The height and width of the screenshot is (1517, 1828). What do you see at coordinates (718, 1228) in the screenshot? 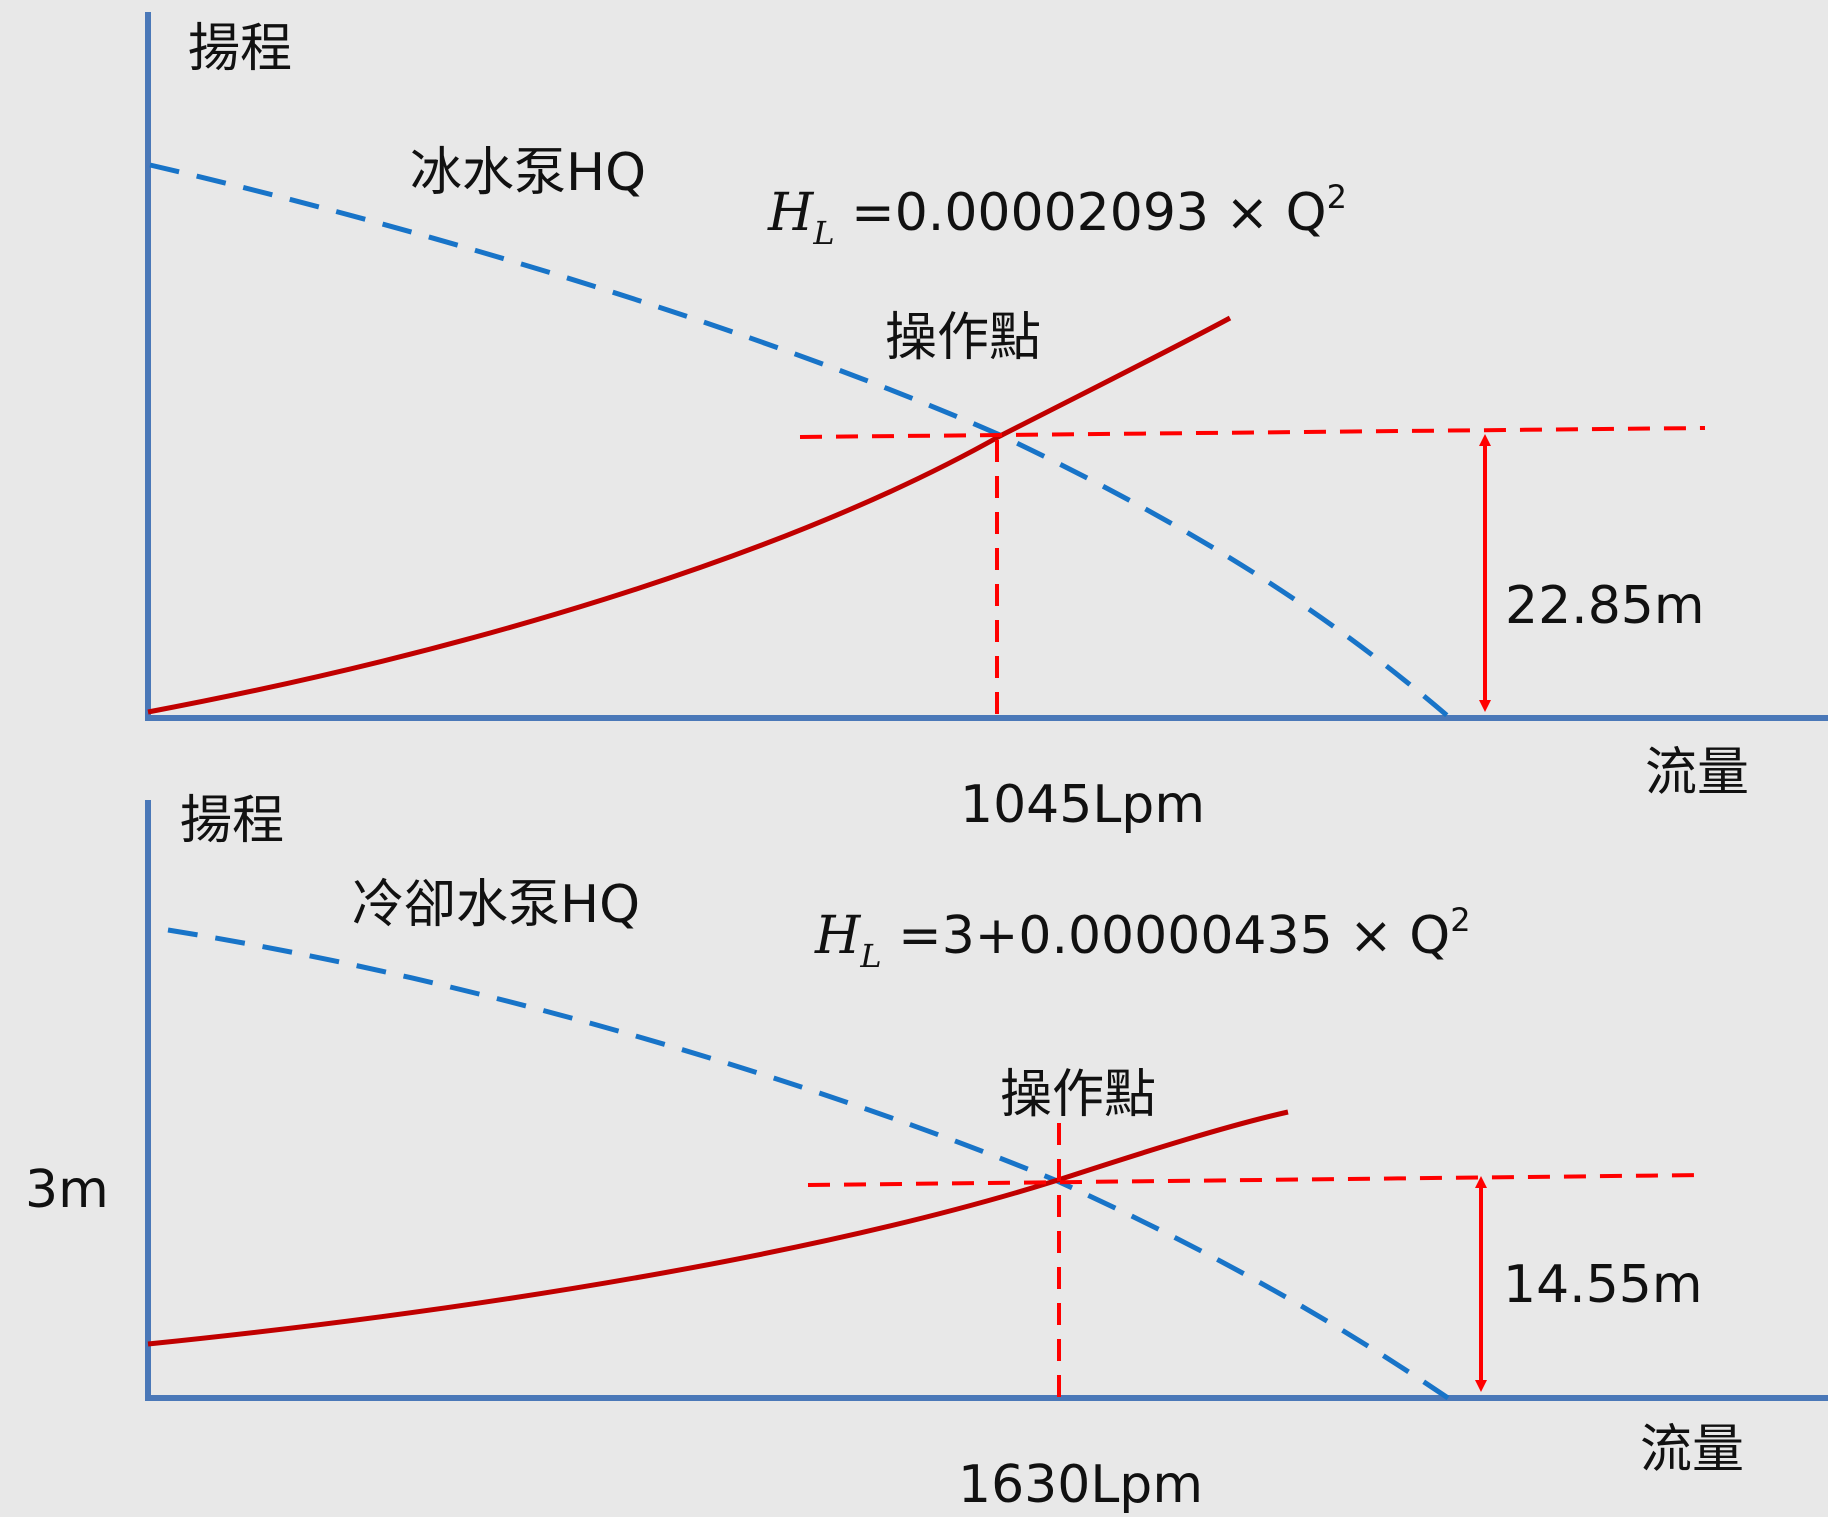
I see `system-curve` at bounding box center [718, 1228].